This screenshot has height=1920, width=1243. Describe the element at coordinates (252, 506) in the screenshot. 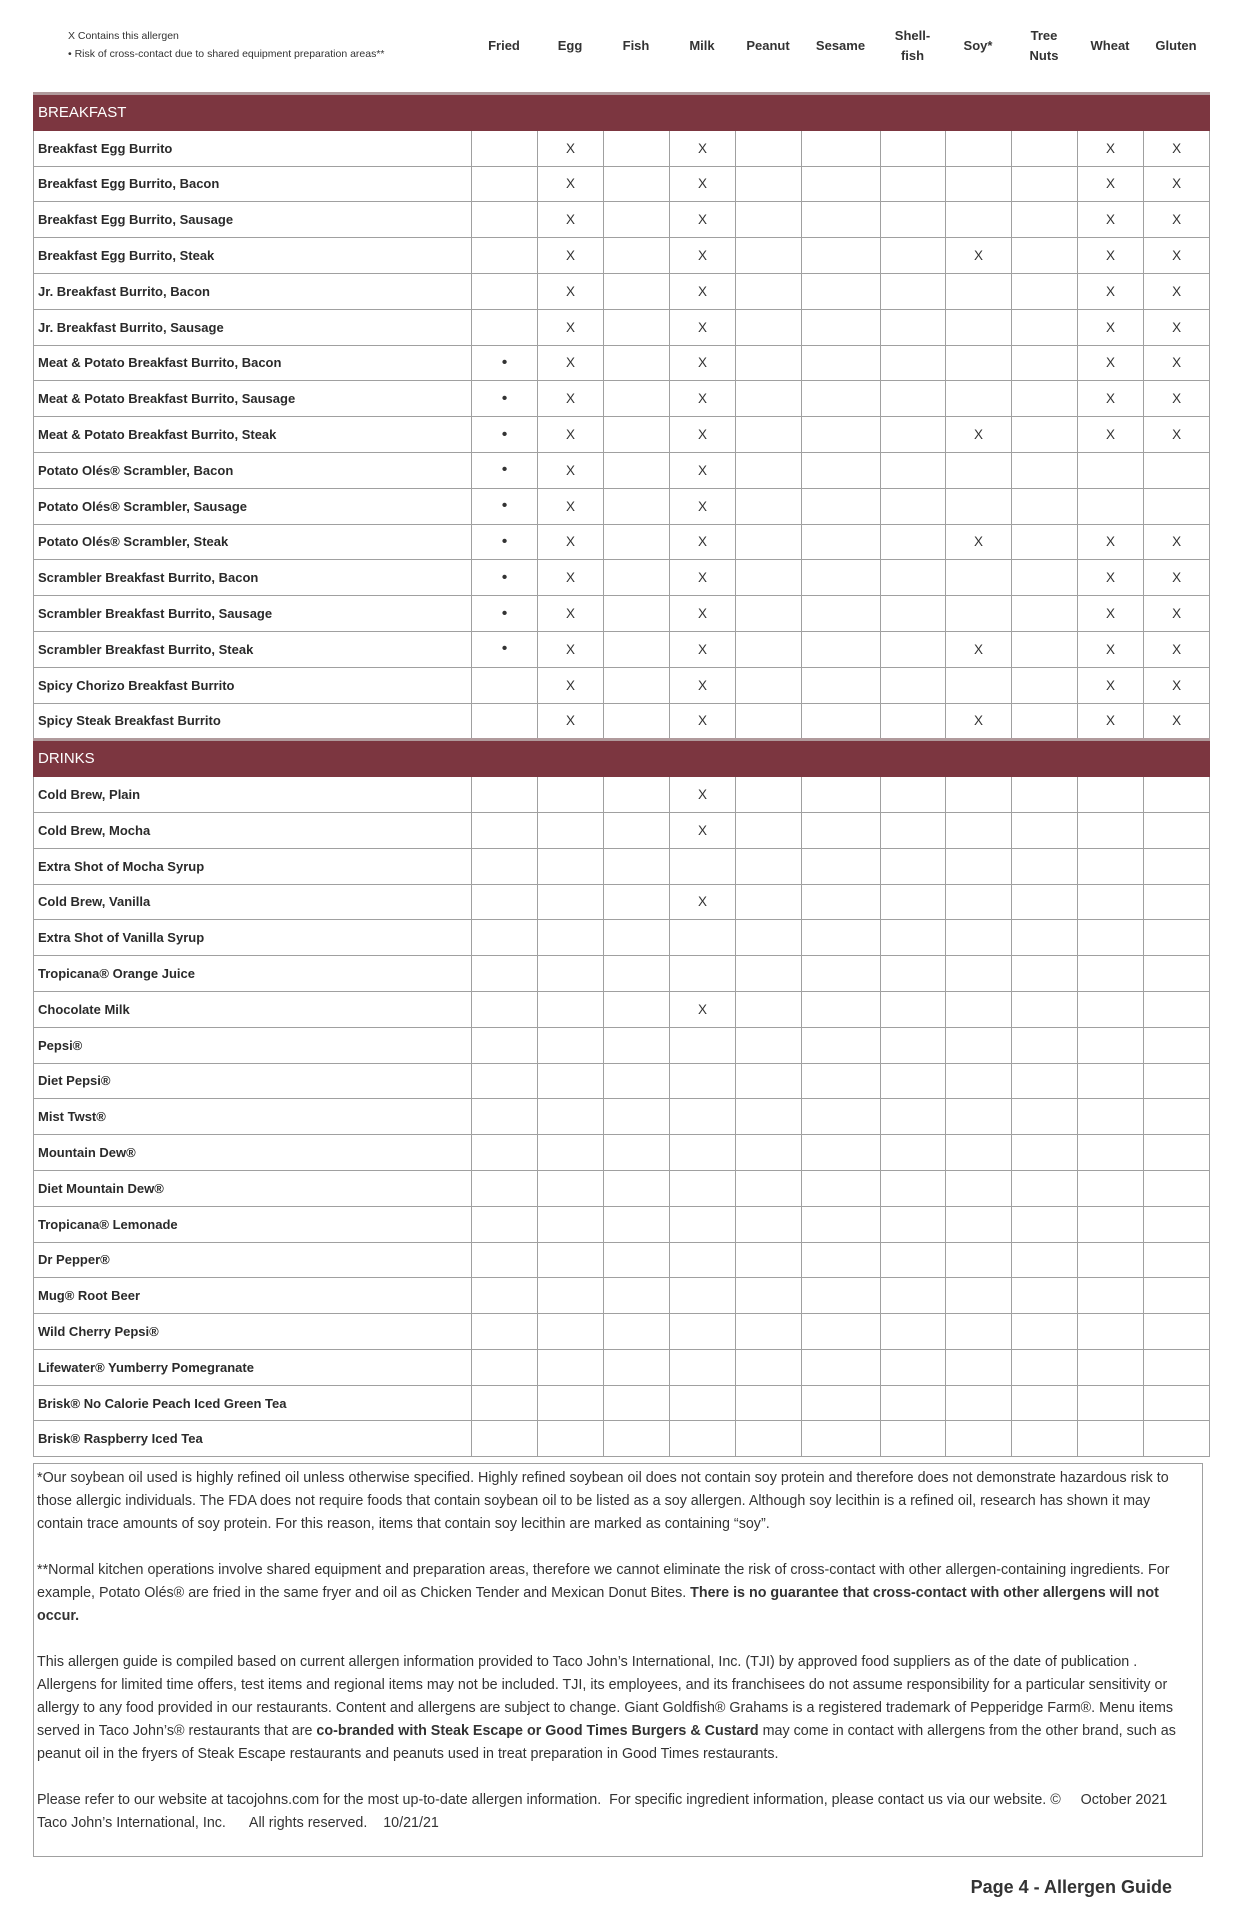

I see `item-name: Potato Olés® Scrambler, Sausage` at that location.